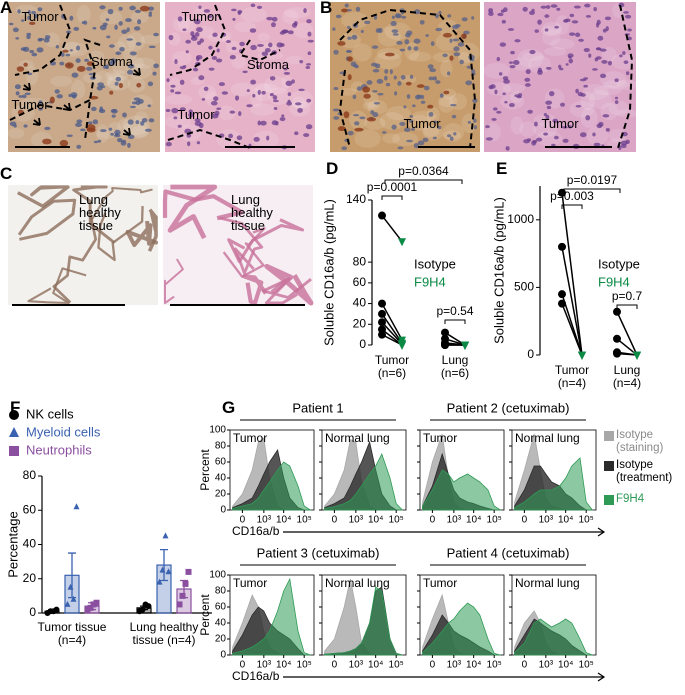  Describe the element at coordinates (256, 531) in the screenshot. I see `x-axis-label: CD16a/b` at that location.